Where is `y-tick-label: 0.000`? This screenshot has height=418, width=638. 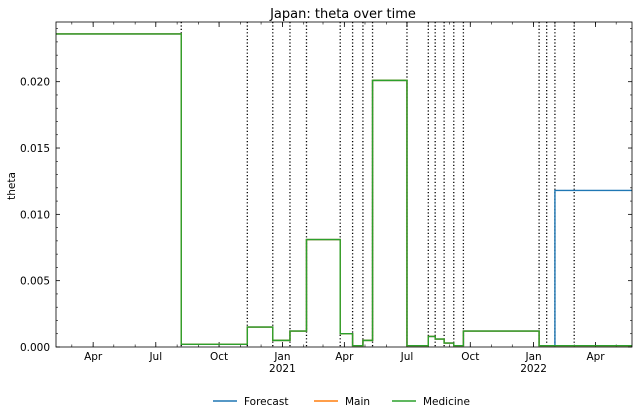 y-tick-label: 0.000 is located at coordinates (35, 348).